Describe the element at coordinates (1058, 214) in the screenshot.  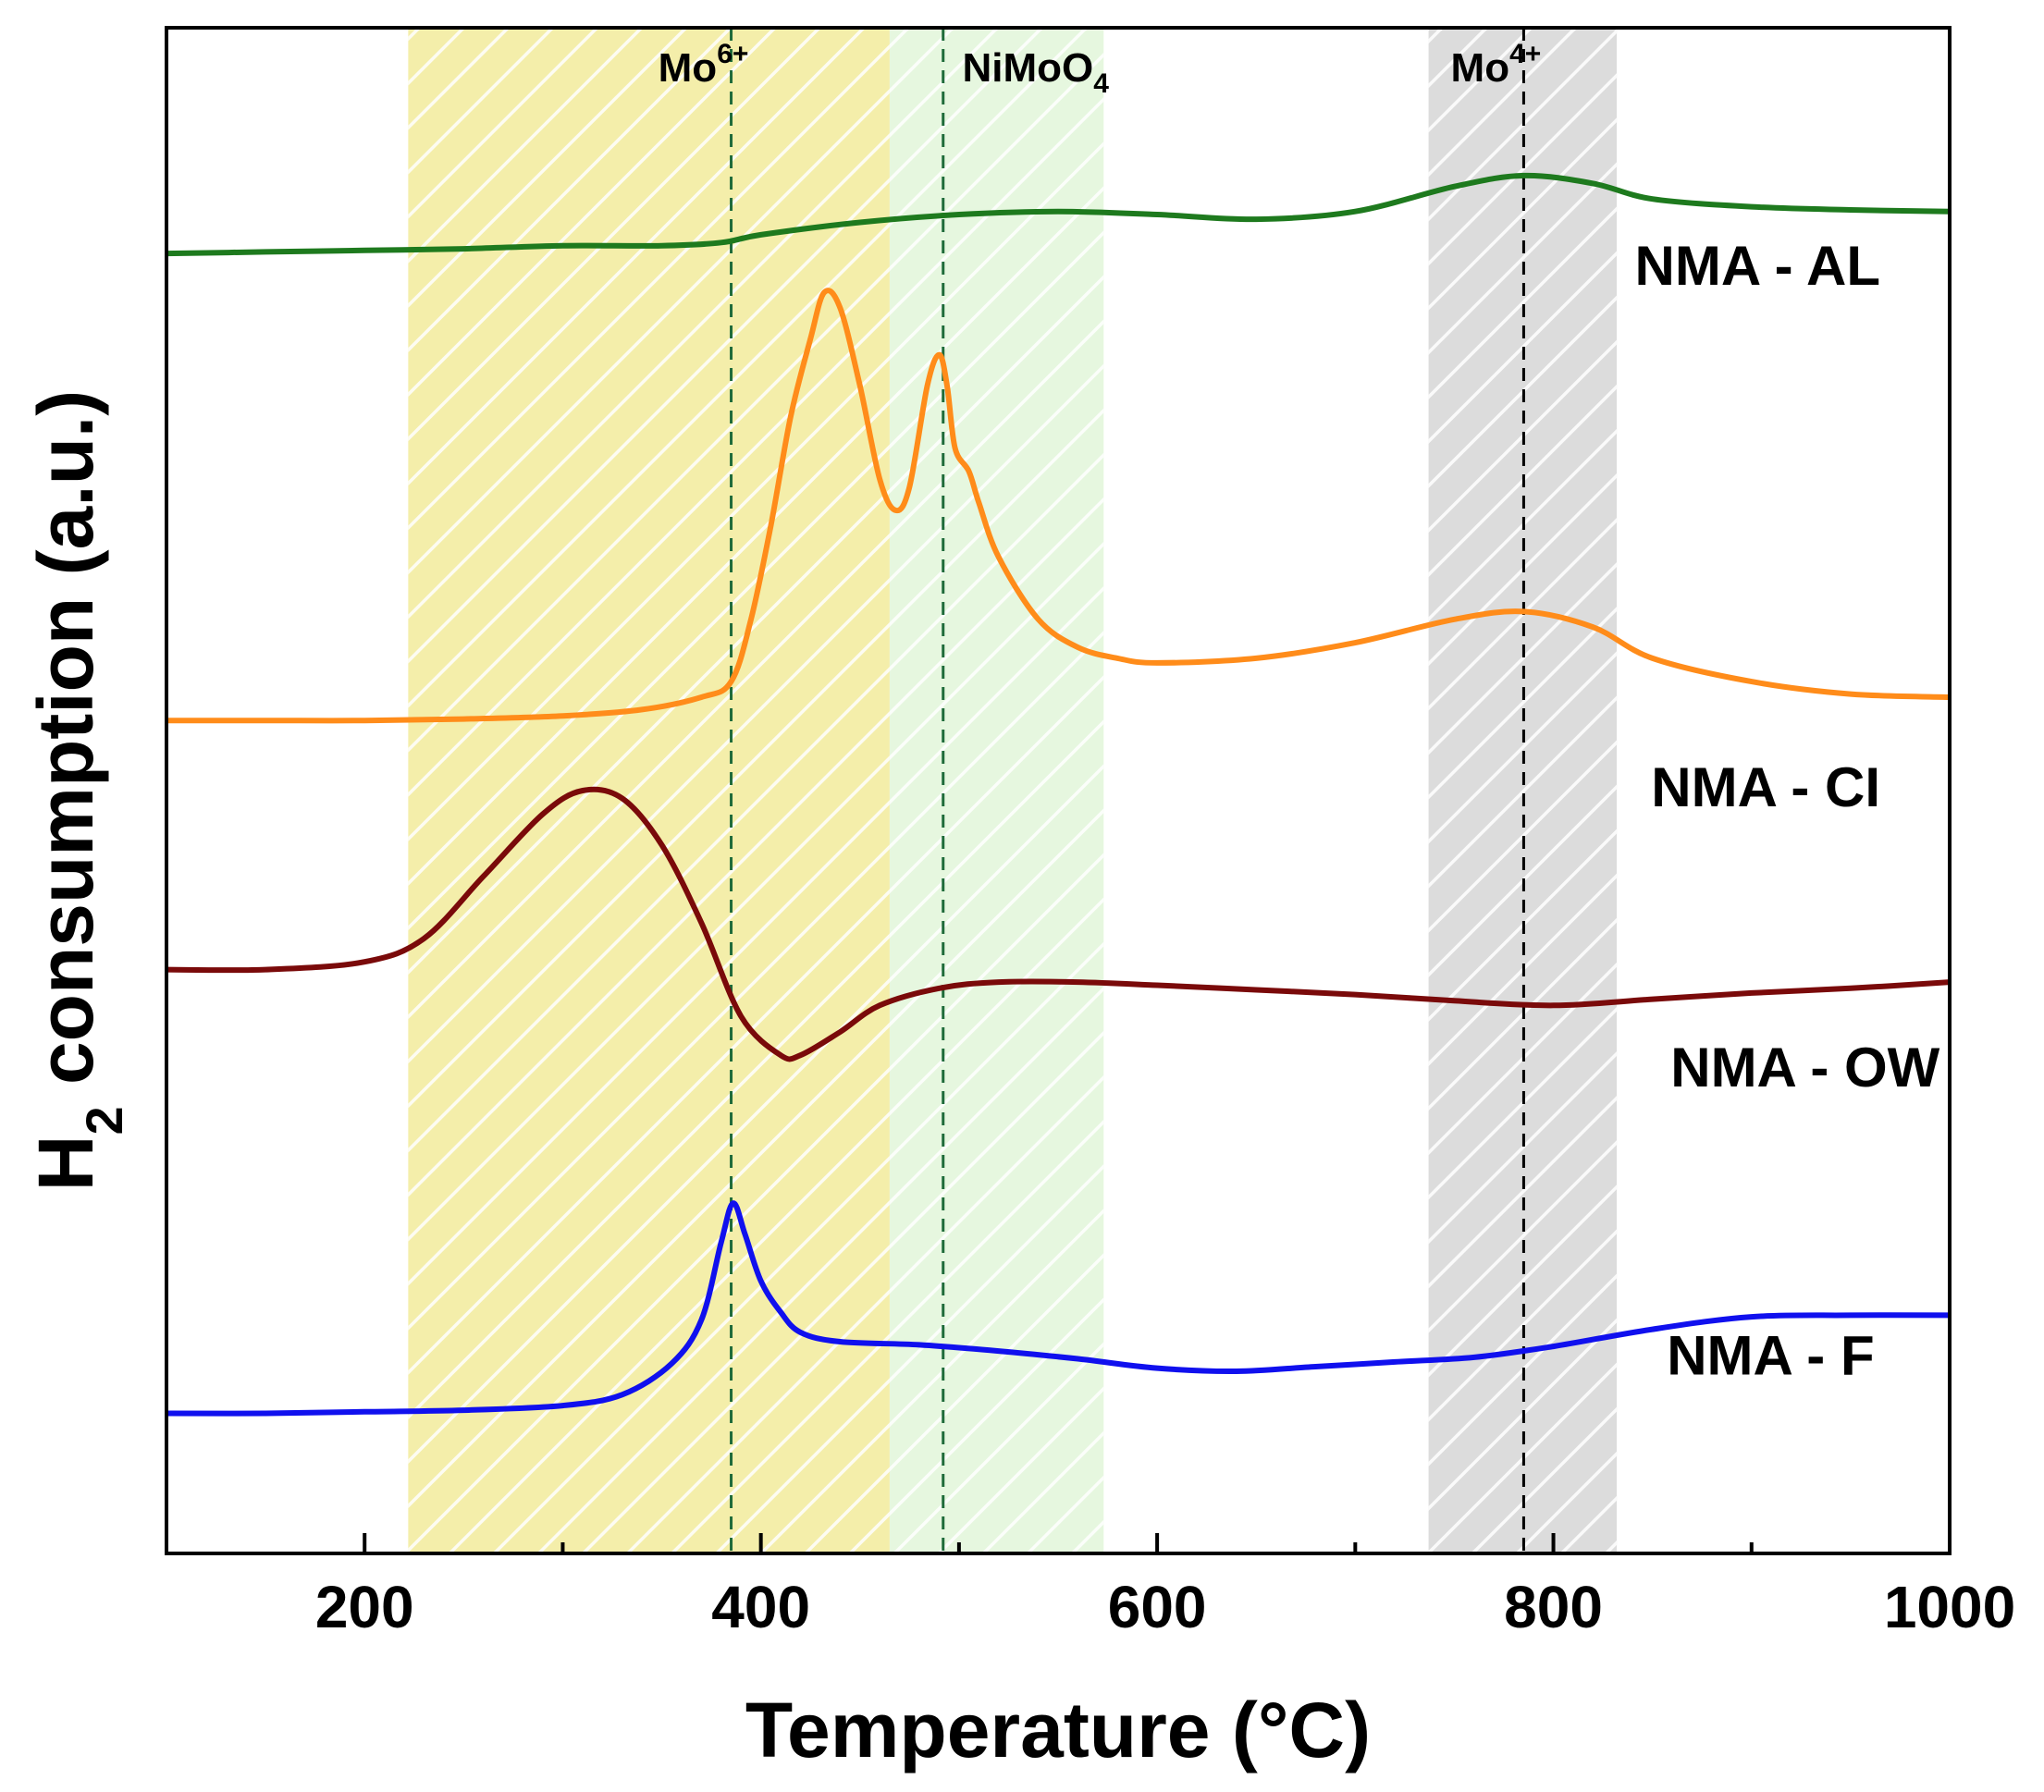
I see `series-line-nma-al` at that location.